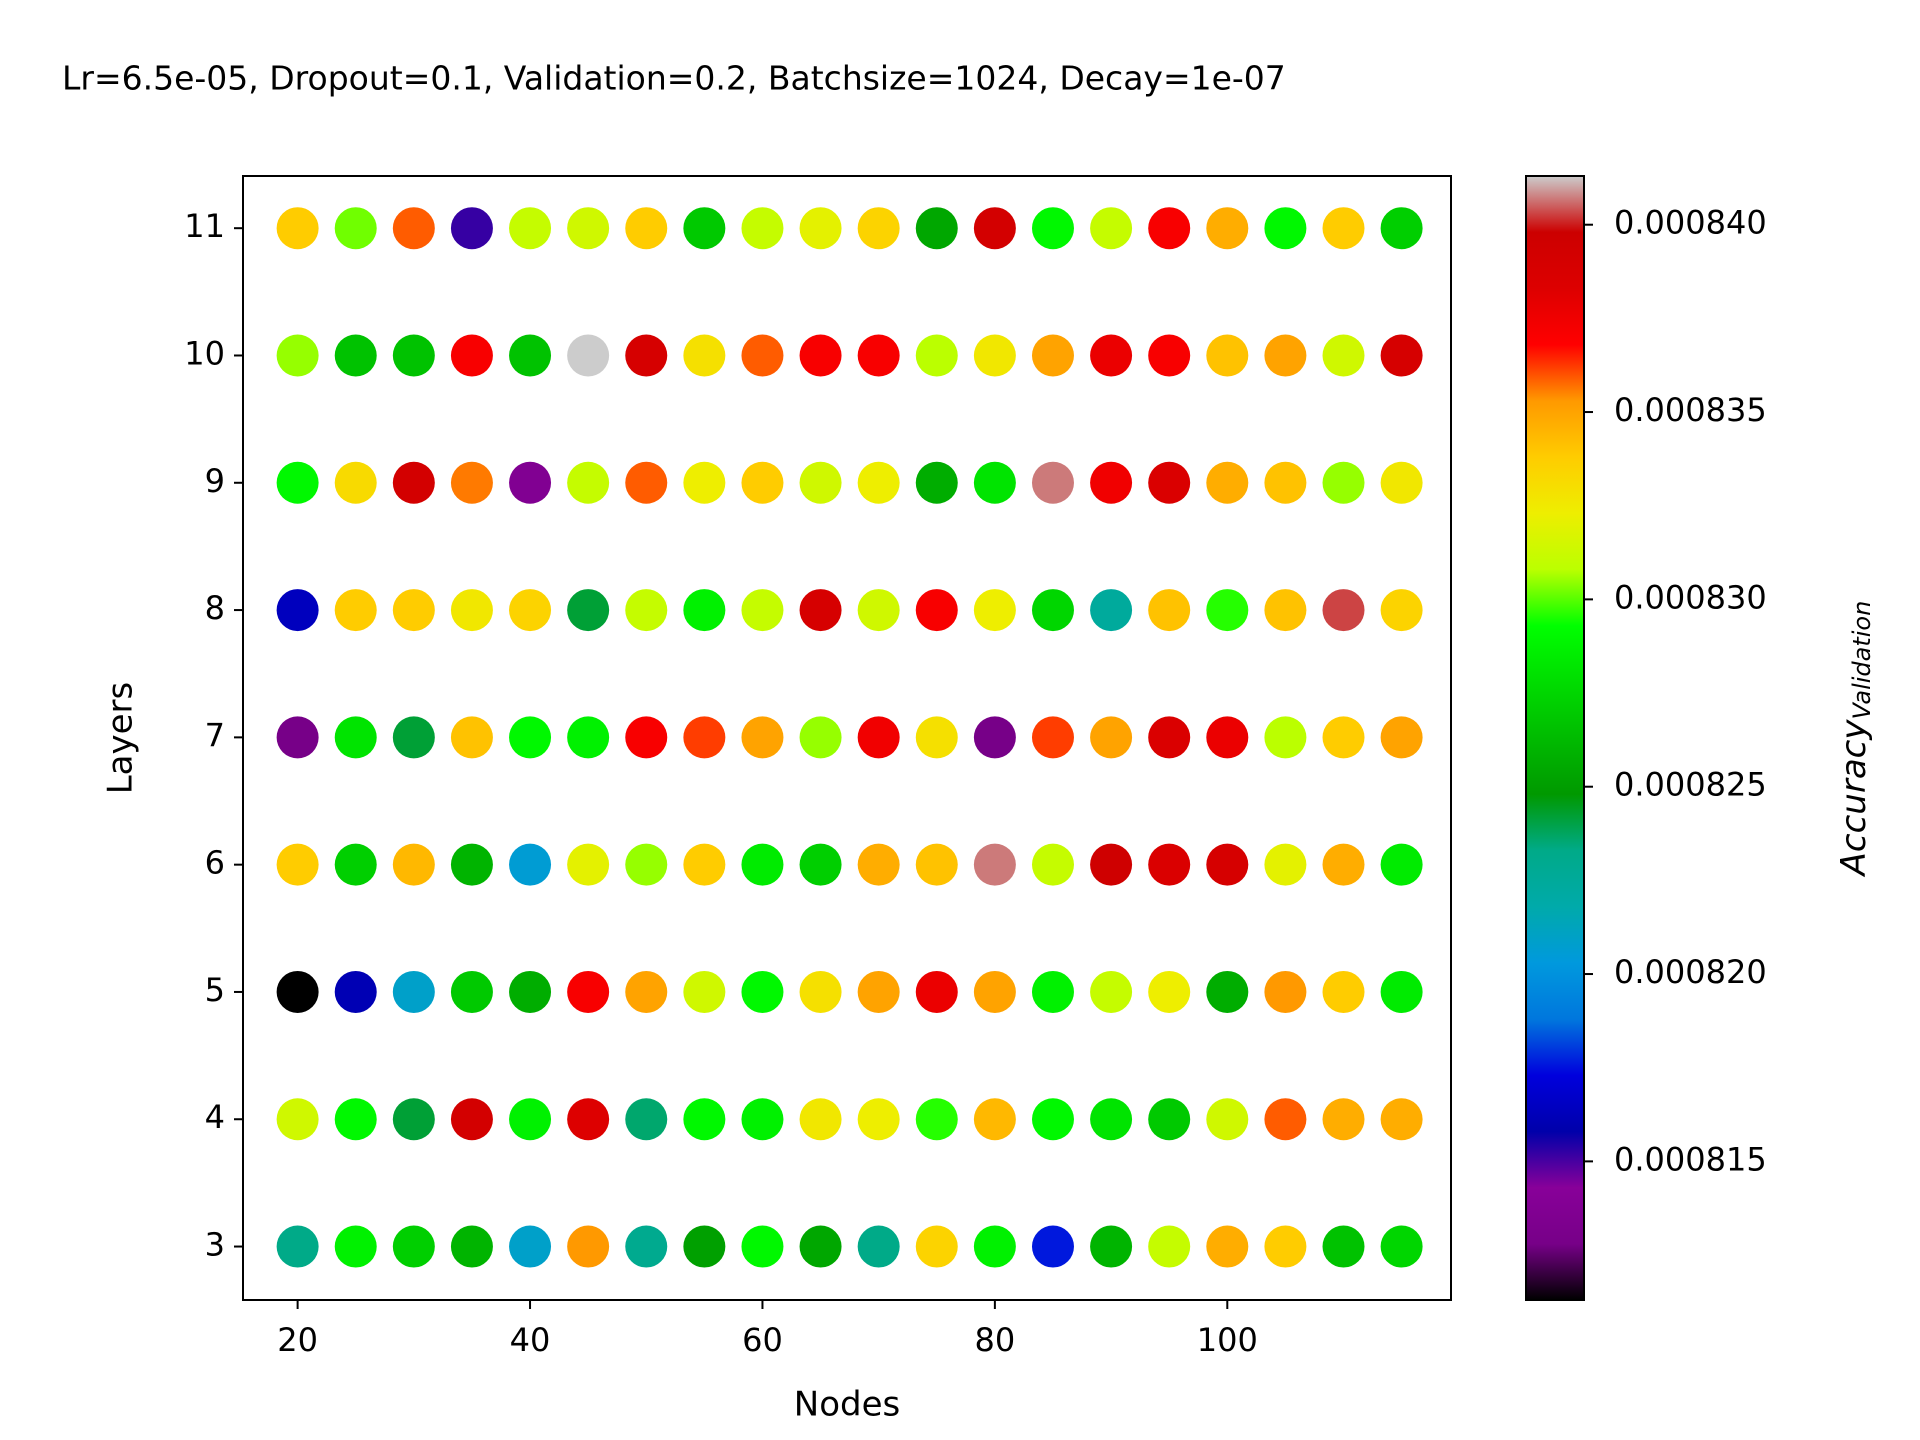 This screenshot has height=1440, width=1920. I want to click on y-tick-label: 10, so click(204, 353).